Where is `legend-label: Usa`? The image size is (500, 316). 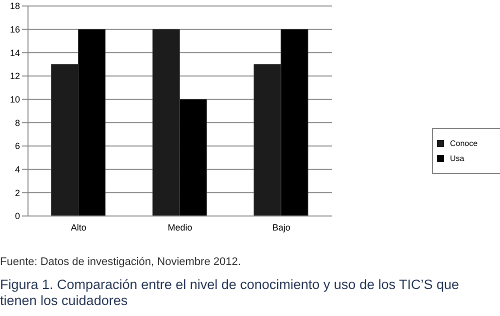 legend-label: Usa is located at coordinates (457, 158).